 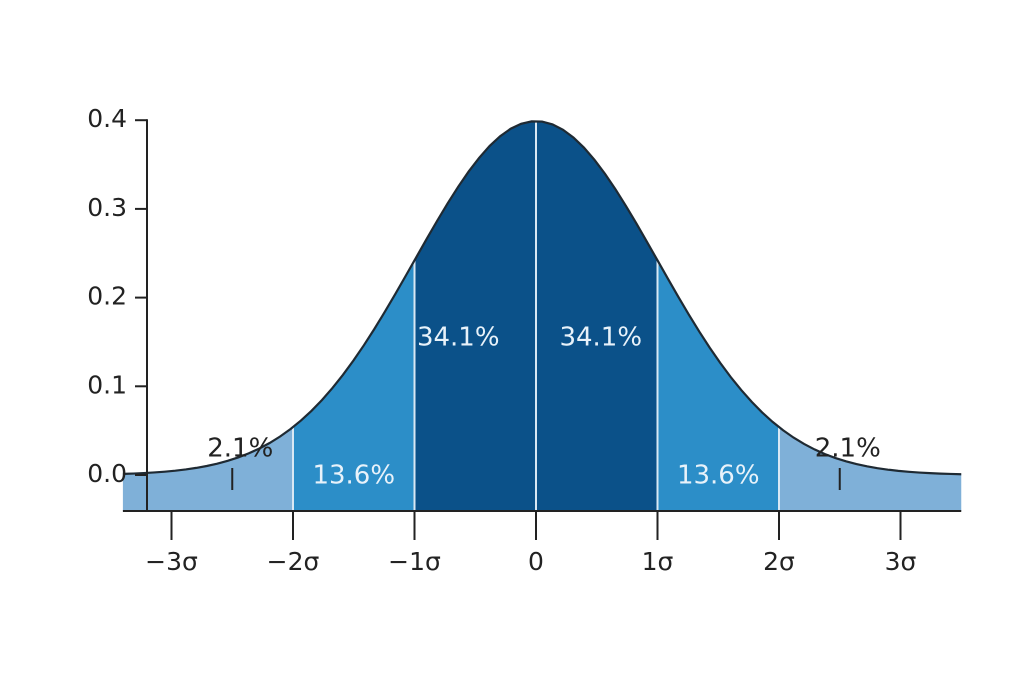 What do you see at coordinates (107, 207) in the screenshot?
I see `y-tick-label: 0.3` at bounding box center [107, 207].